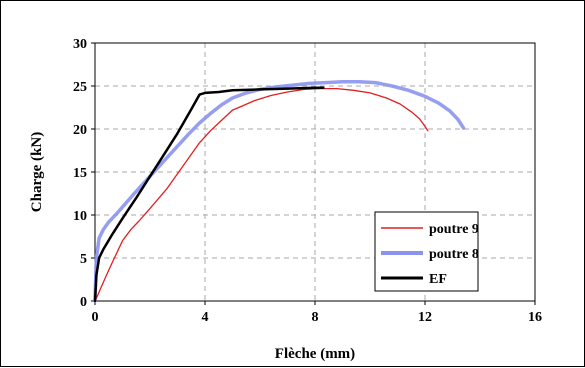  I want to click on y-tick-label: 25, so click(80, 87).